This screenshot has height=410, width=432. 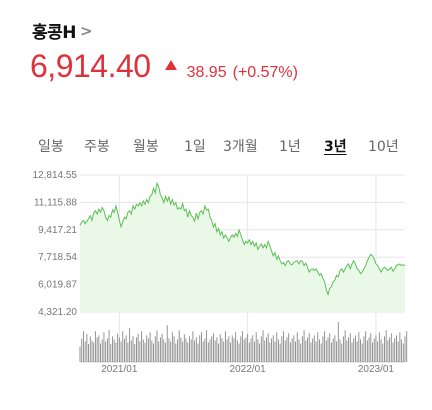 I want to click on up-triangle-icon, so click(x=170, y=64).